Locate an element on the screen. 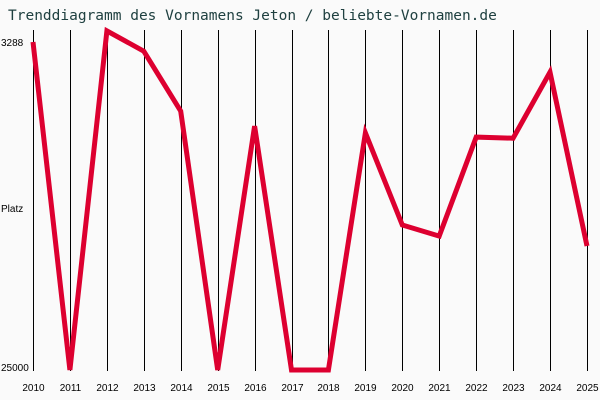 This screenshot has height=400, width=600. x-tick-2019: 2019 is located at coordinates (365, 388).